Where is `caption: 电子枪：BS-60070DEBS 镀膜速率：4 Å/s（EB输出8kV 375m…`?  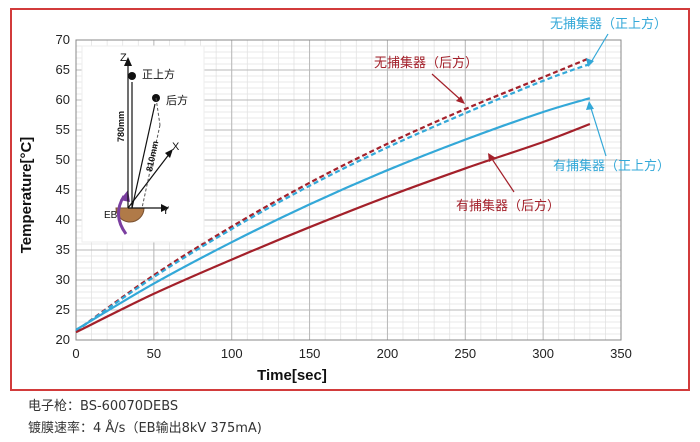
caption: 电子枪：BS-60070DEBS 镀膜速率：4 Å/s（EB输出8kV 375m… is located at coordinates (145, 418).